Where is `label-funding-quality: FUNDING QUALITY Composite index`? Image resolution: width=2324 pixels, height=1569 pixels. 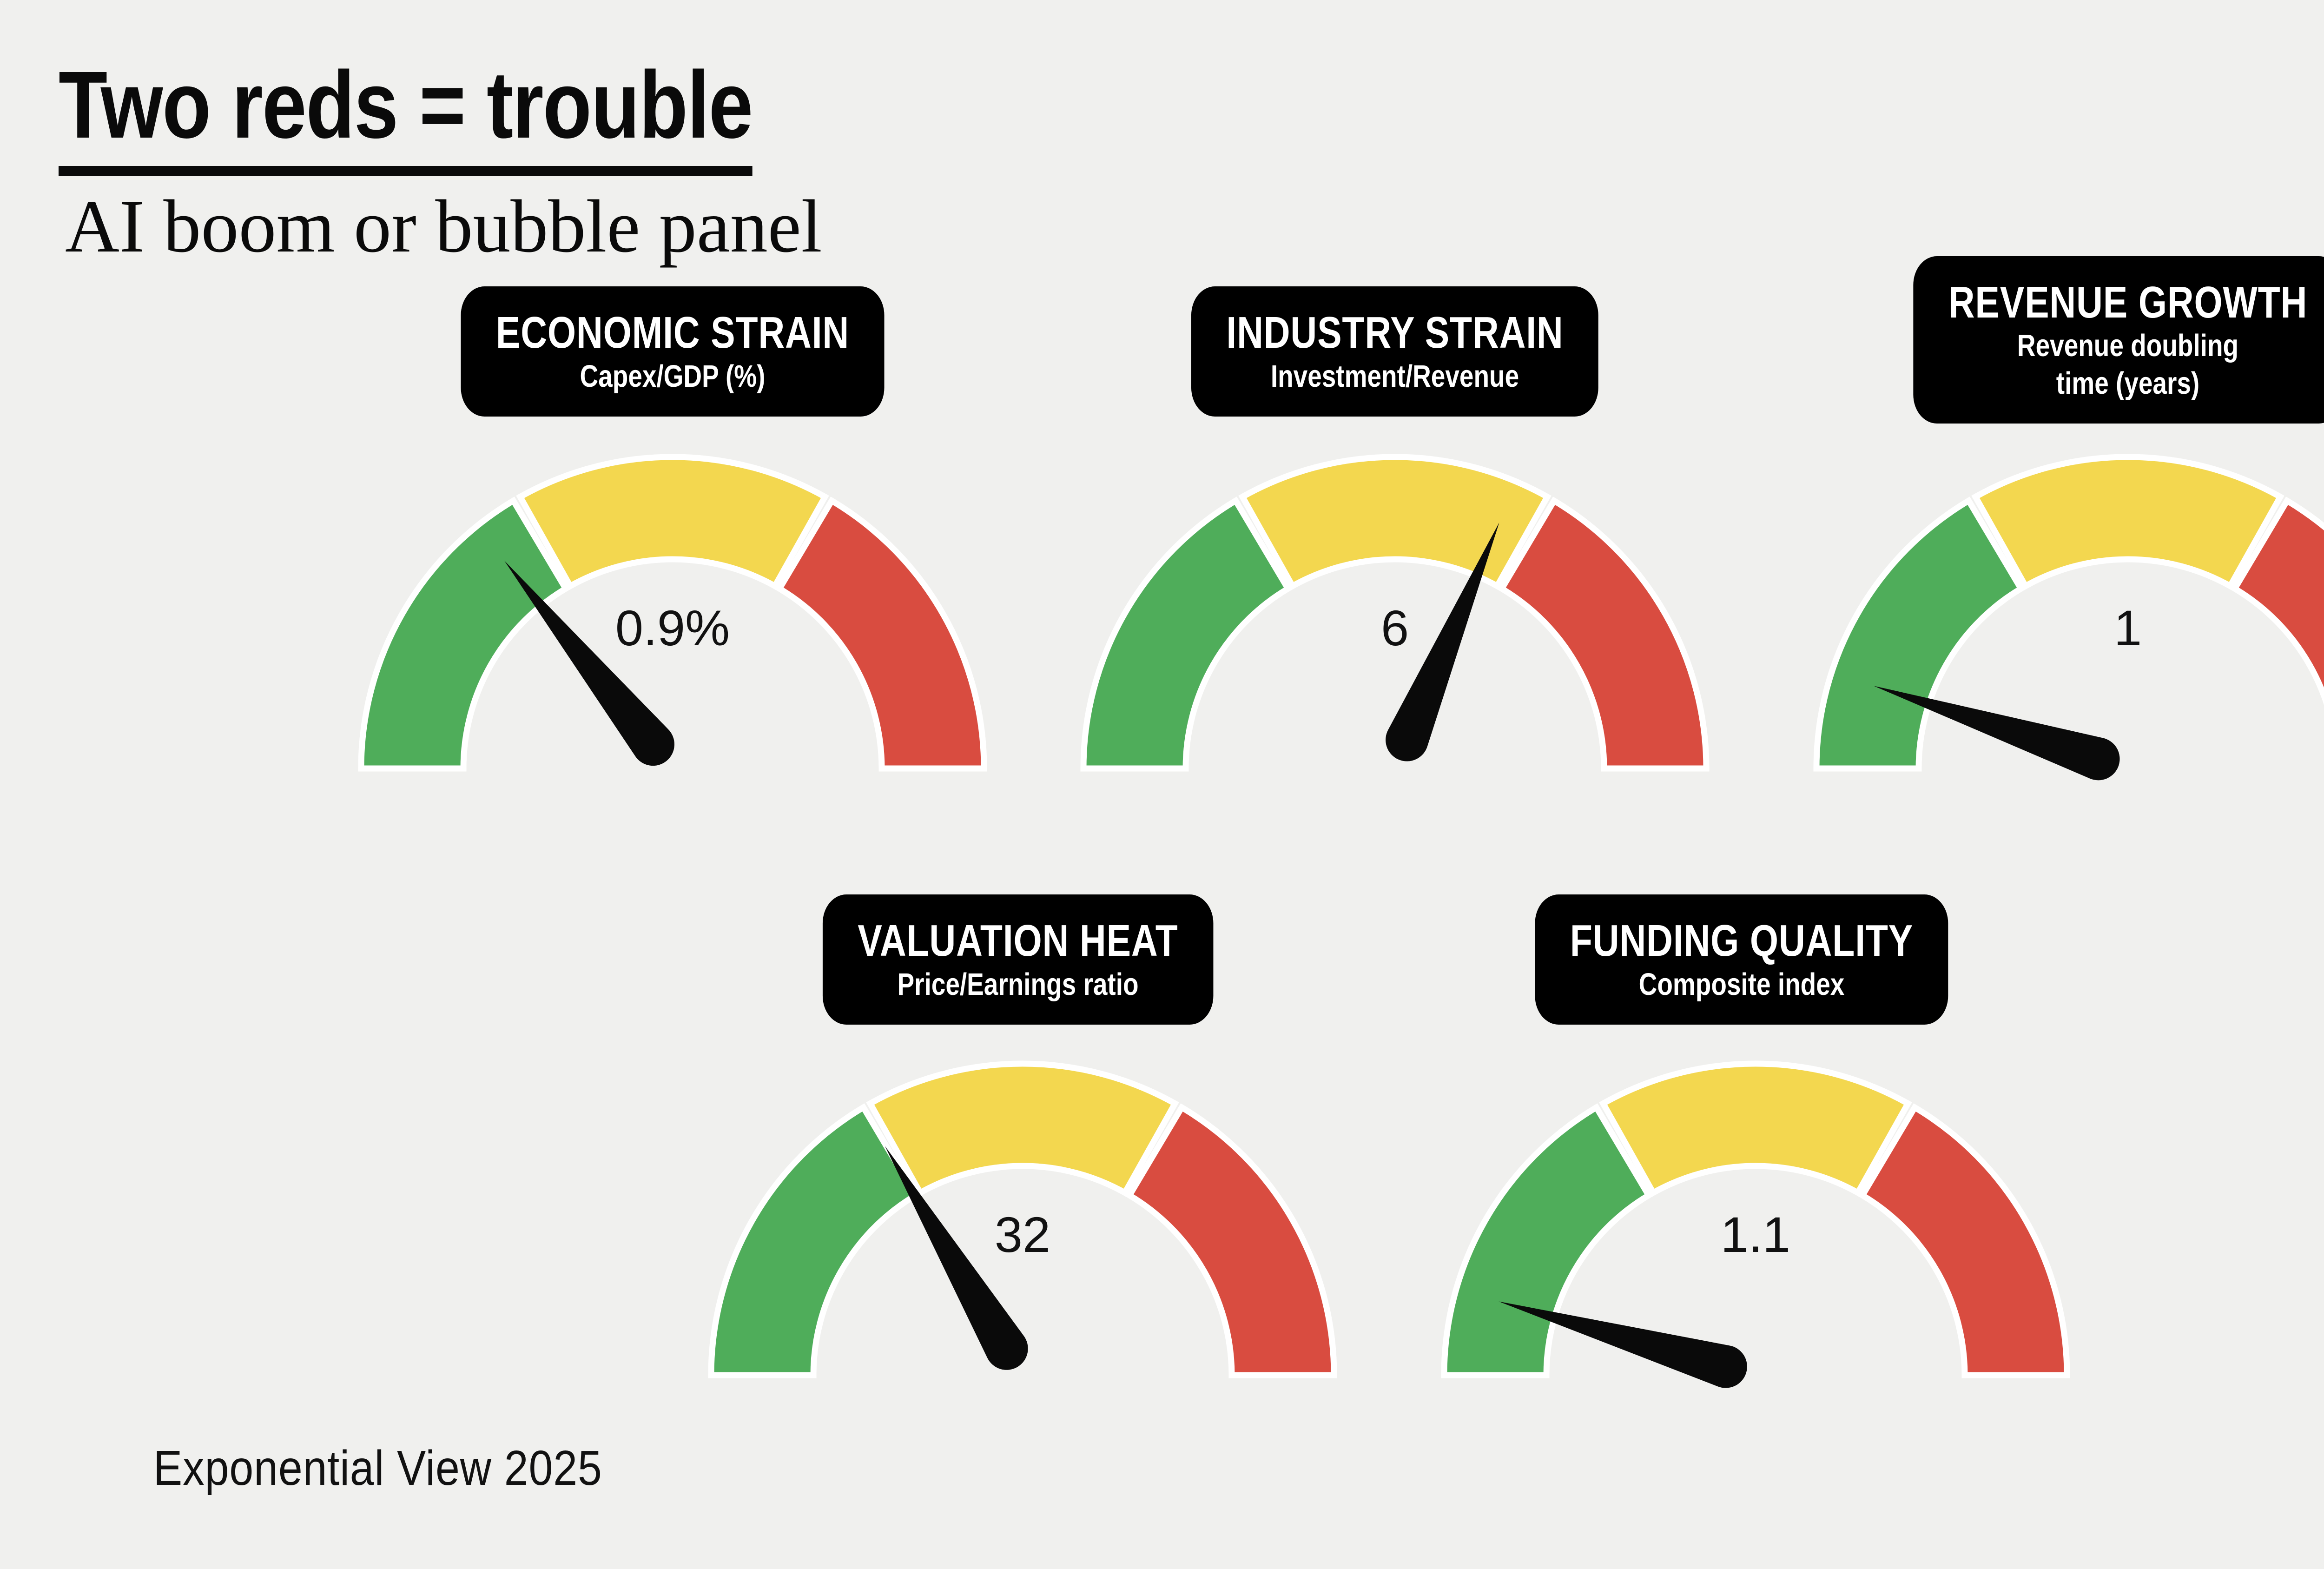
label-funding-quality: FUNDING QUALITY Composite index is located at coordinates (1741, 959).